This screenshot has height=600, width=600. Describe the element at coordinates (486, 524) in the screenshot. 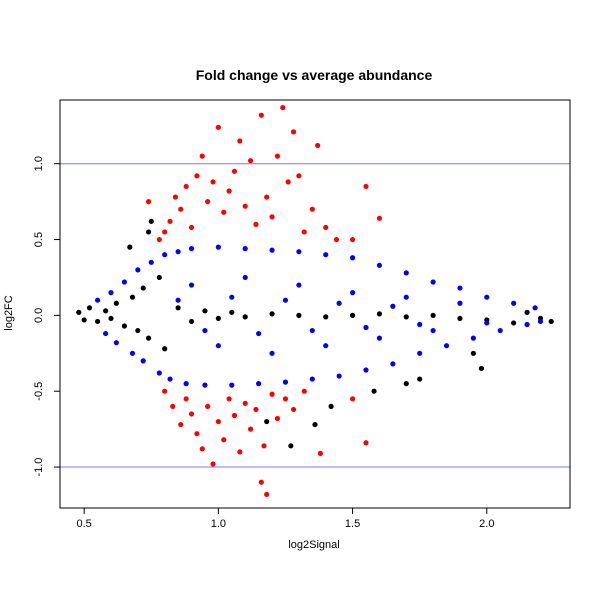

I see `x-tick-label: 2.0` at that location.